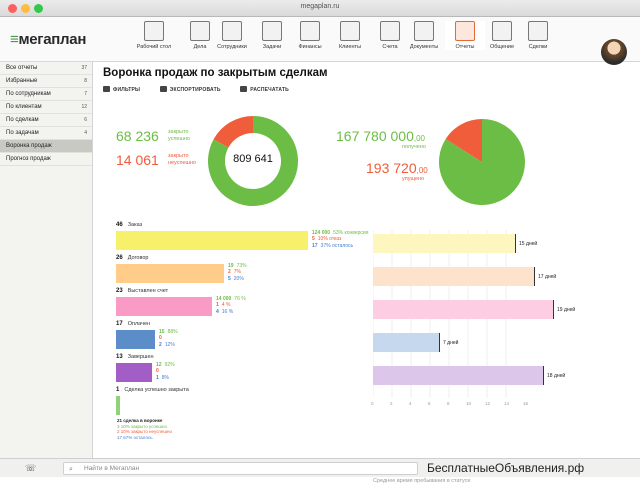  Describe the element at coordinates (332, 246) in the screenshot. I see `stage-stat: 17 37% осталось` at that location.